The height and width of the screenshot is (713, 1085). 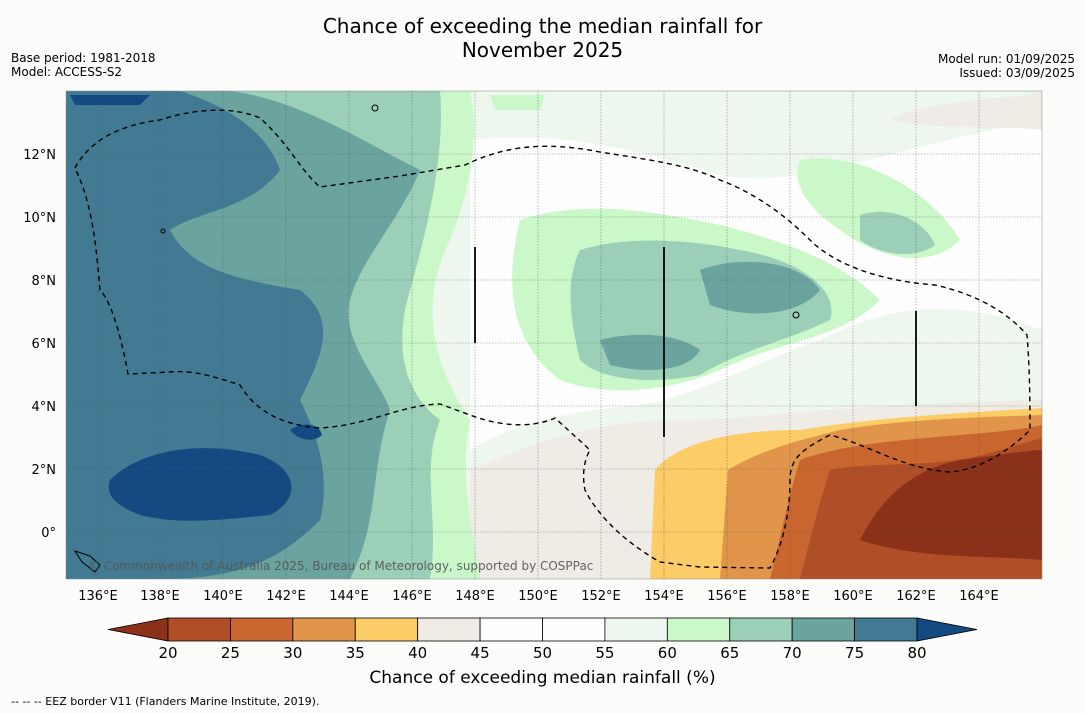 What do you see at coordinates (650, 352) in the screenshot?
I see `field-teal-central` at bounding box center [650, 352].